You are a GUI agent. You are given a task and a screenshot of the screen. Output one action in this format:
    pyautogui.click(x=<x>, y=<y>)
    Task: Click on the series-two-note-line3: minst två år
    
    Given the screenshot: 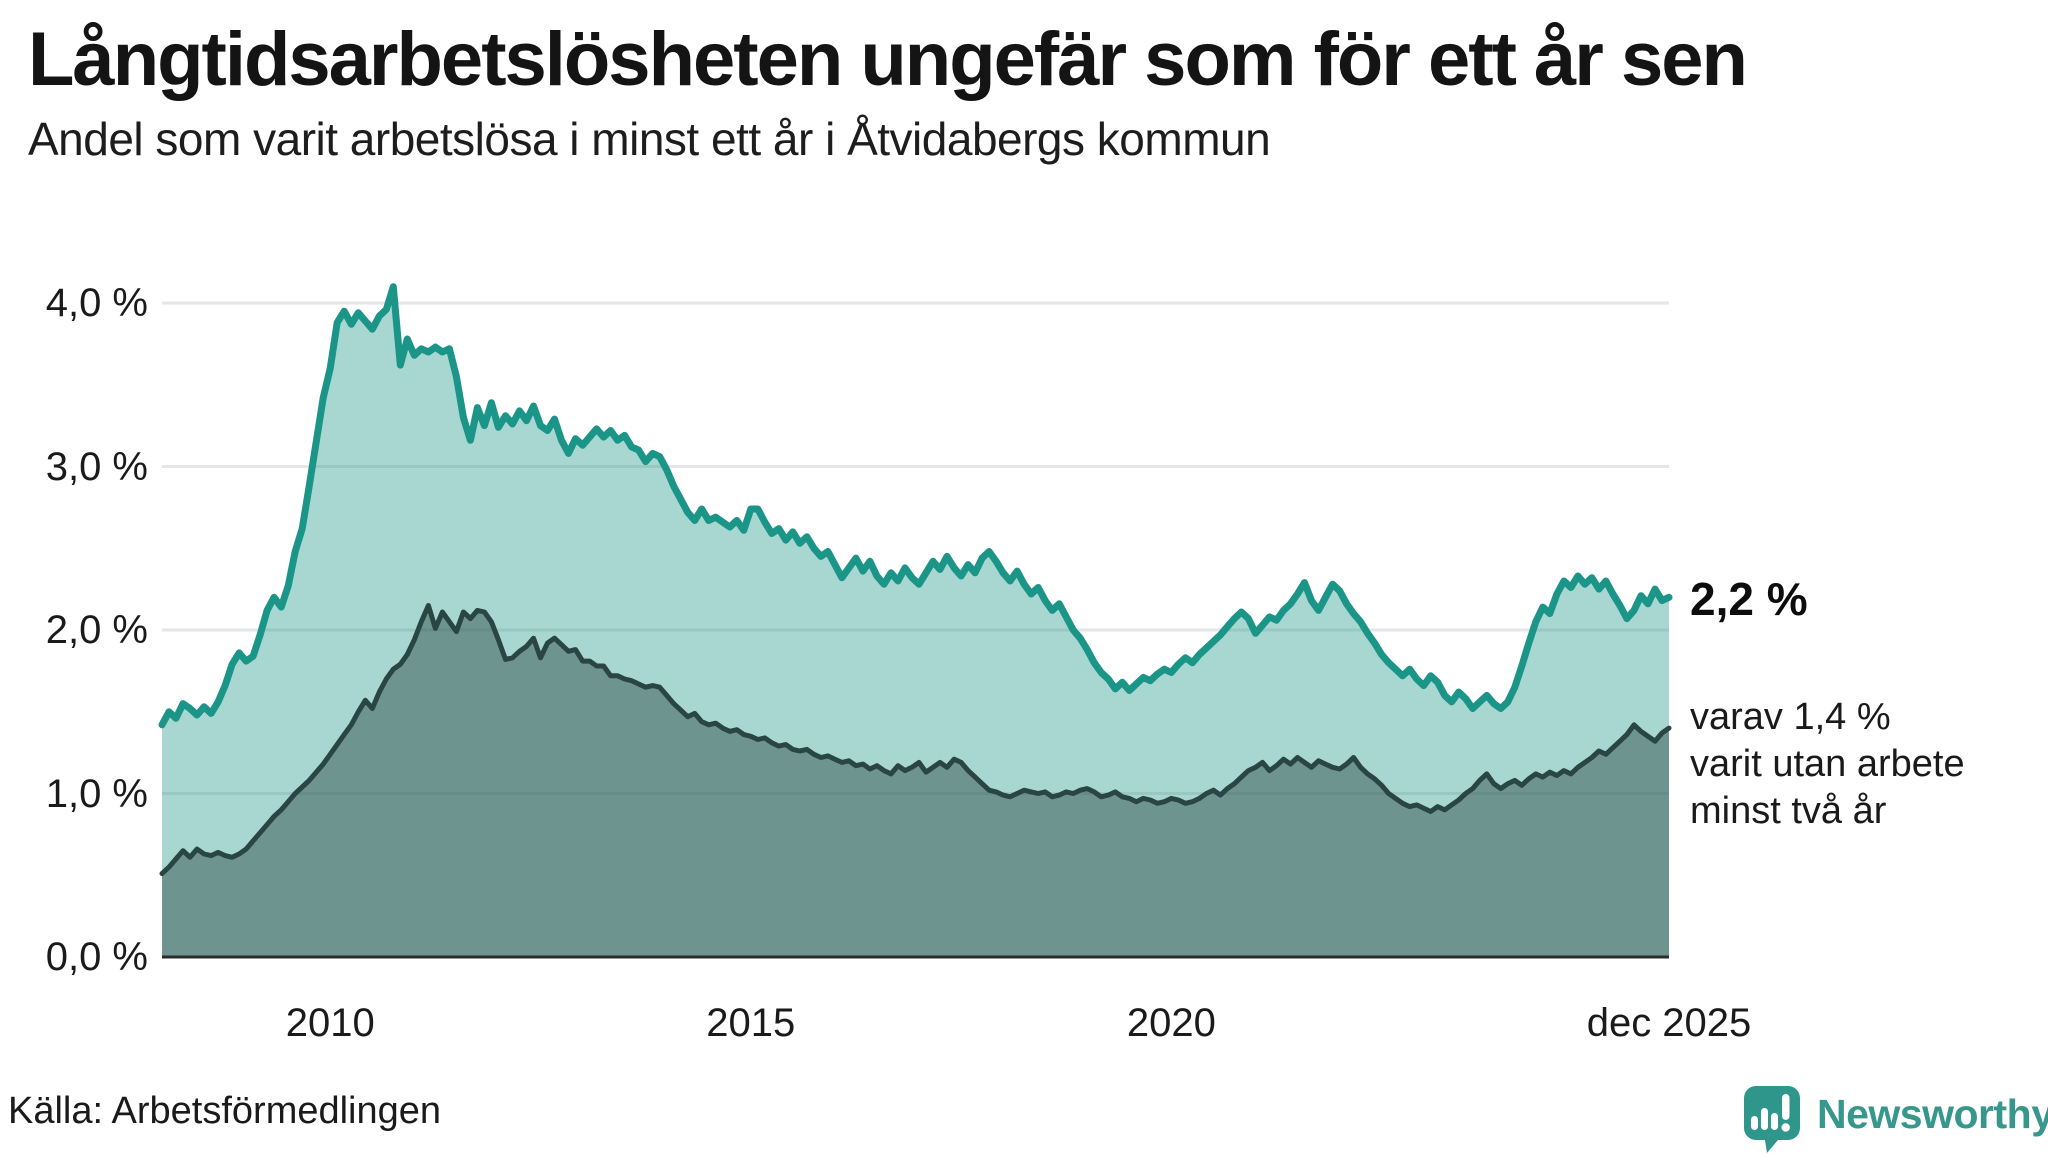 What is the action you would take?
    pyautogui.click(x=1788, y=811)
    